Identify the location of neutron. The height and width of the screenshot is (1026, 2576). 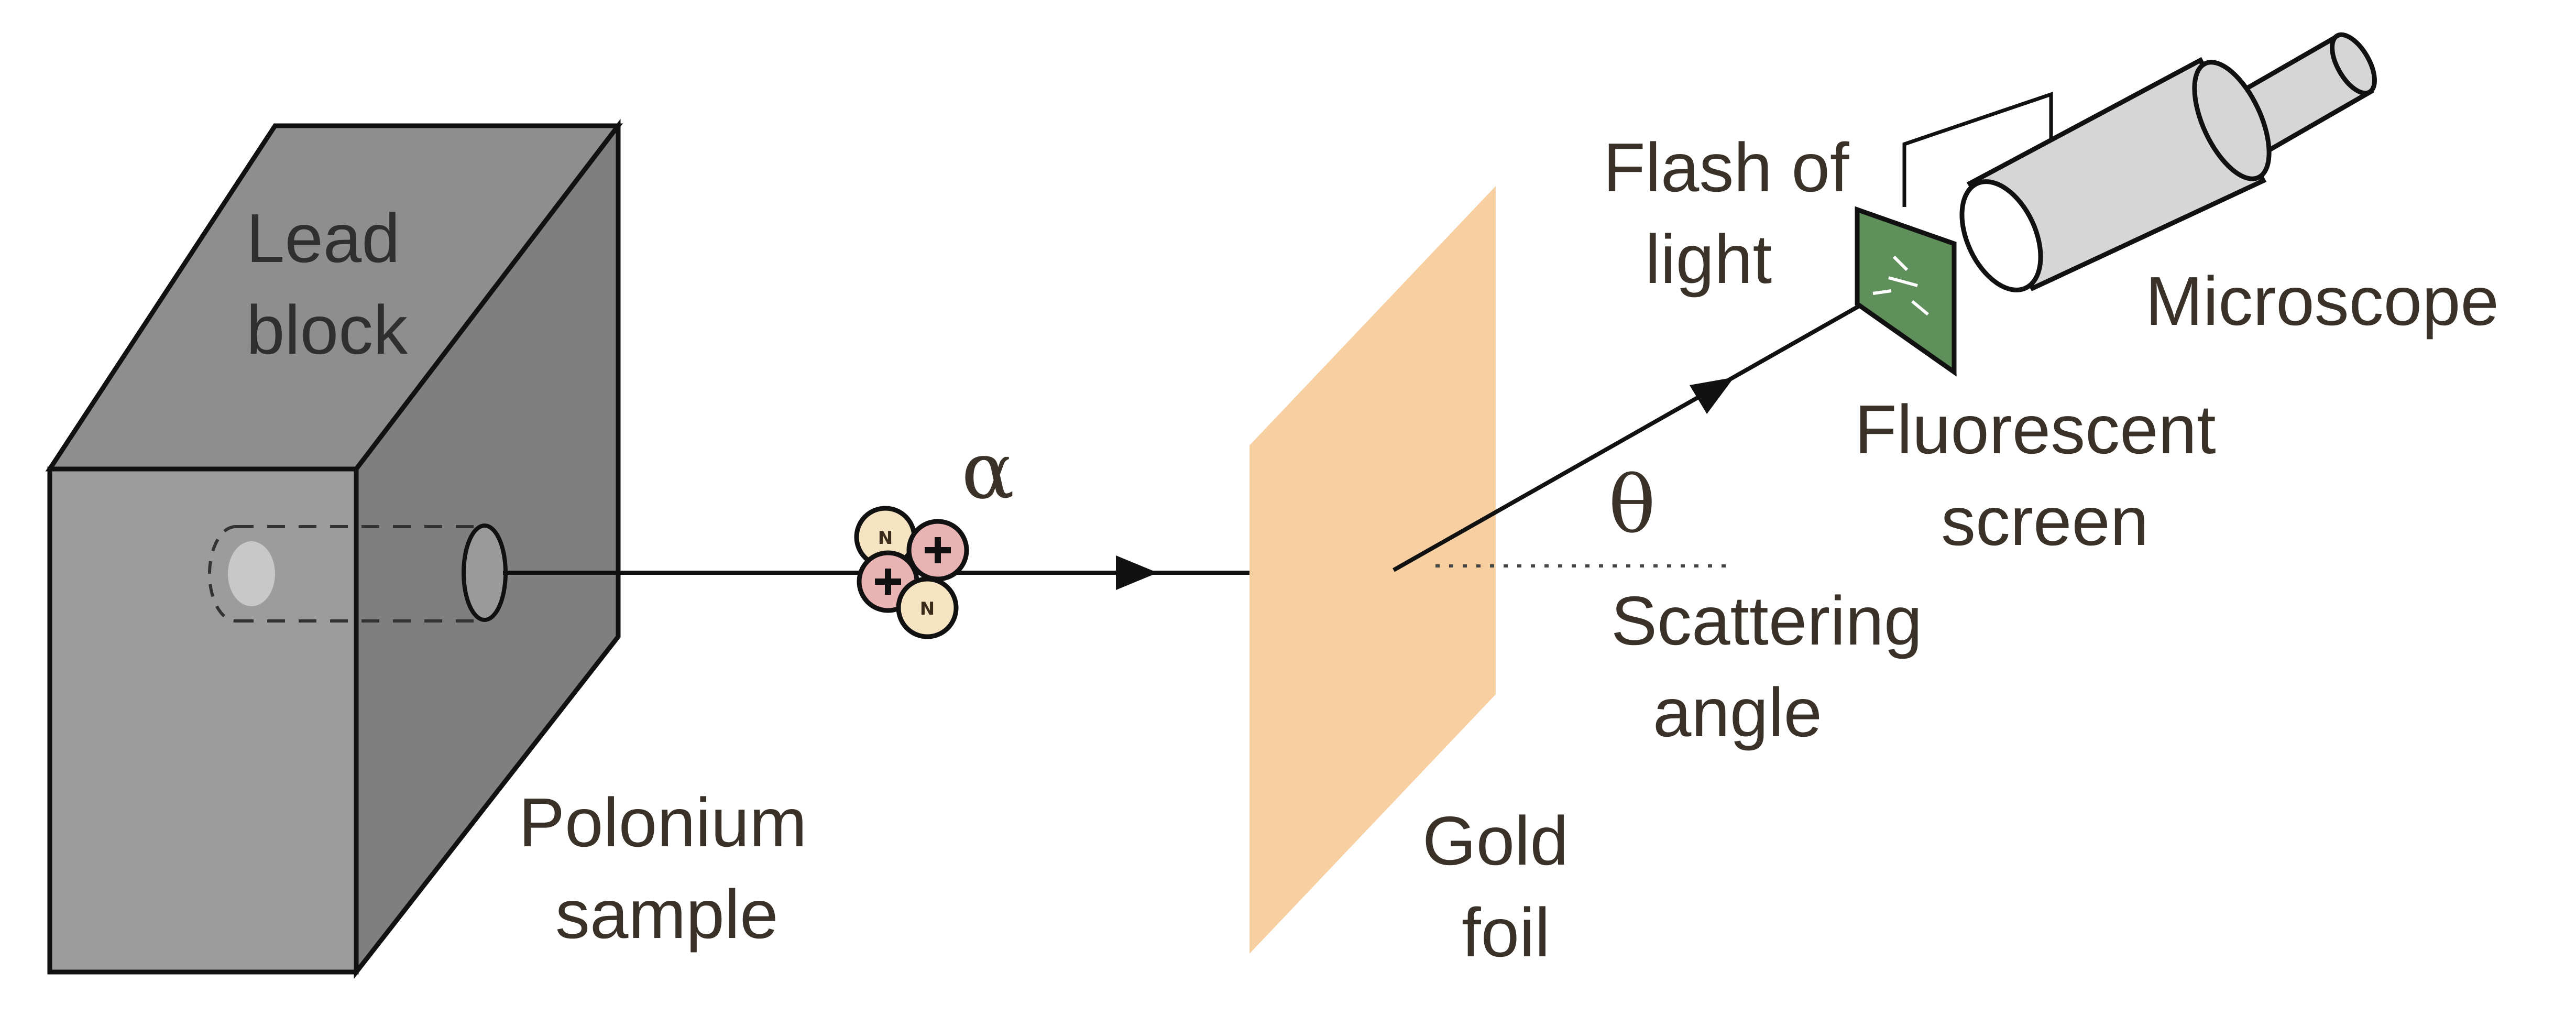
(927, 608).